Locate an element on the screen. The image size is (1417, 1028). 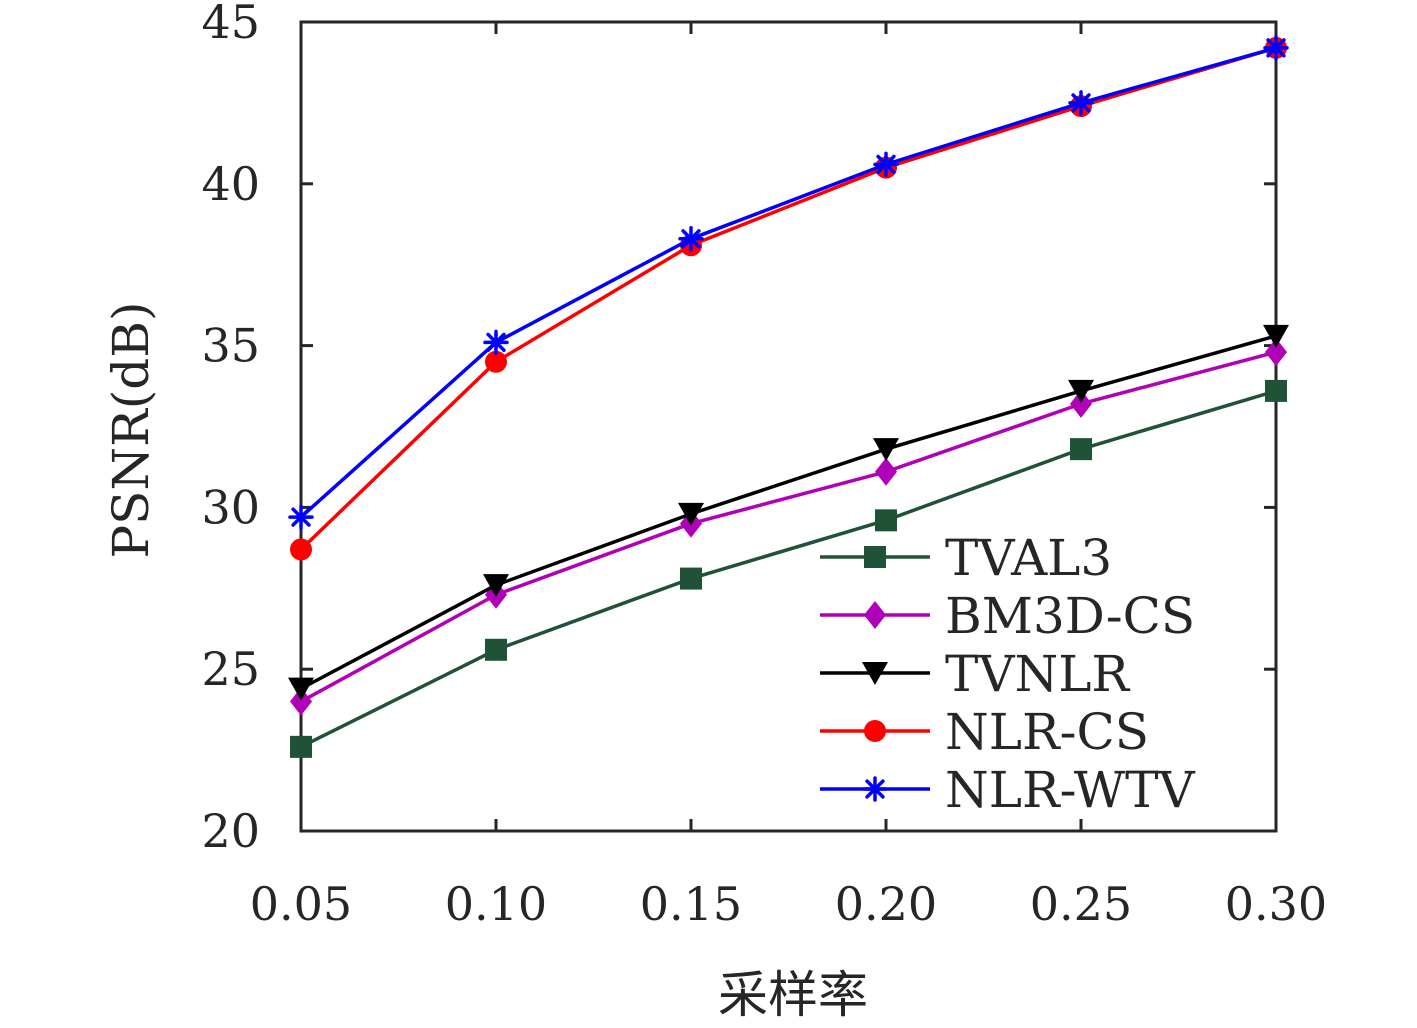
legend-item-bm3d-cs: BM3D-CS is located at coordinates (1007, 616).